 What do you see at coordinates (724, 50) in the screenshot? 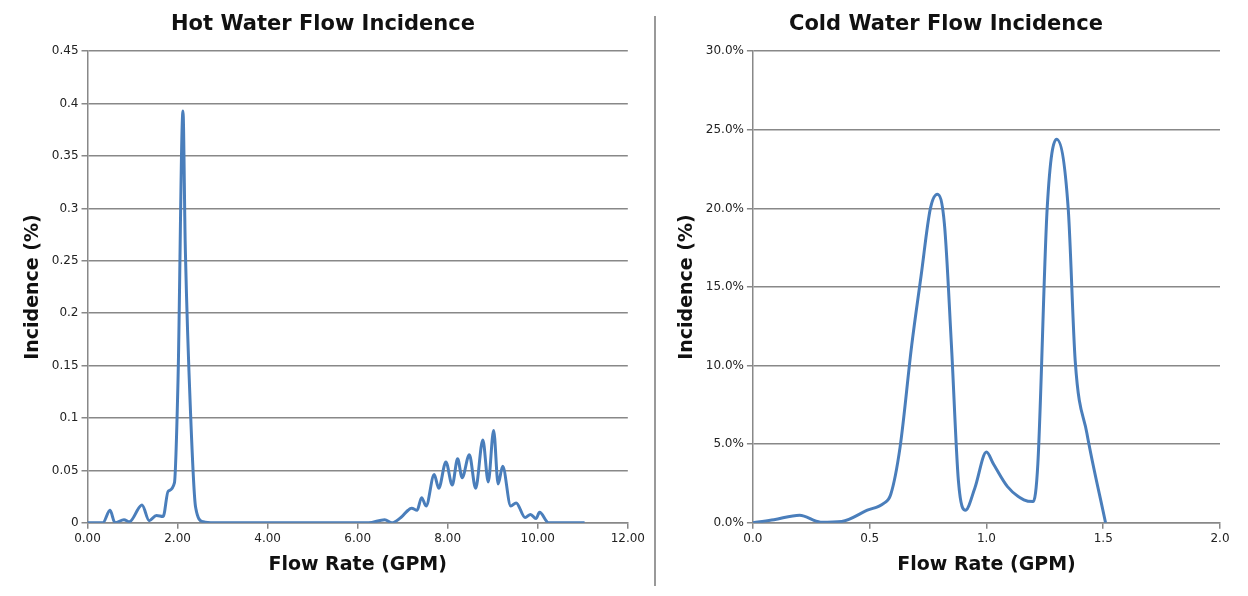
I see `y-tick-label: 30.0%` at bounding box center [724, 50].